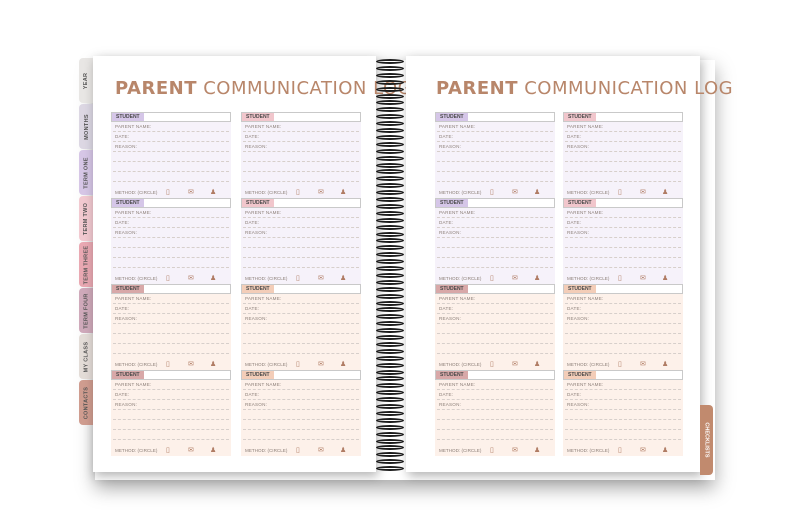  Describe the element at coordinates (706, 440) in the screenshot. I see `tab-checklists: CHECKLISTS` at that location.